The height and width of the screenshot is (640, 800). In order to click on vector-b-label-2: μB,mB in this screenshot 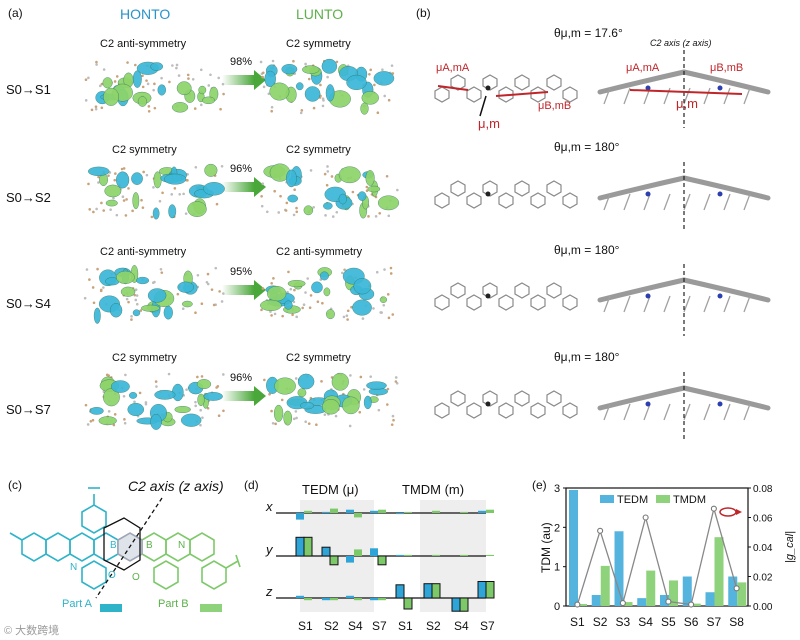, I will do `click(727, 68)`.